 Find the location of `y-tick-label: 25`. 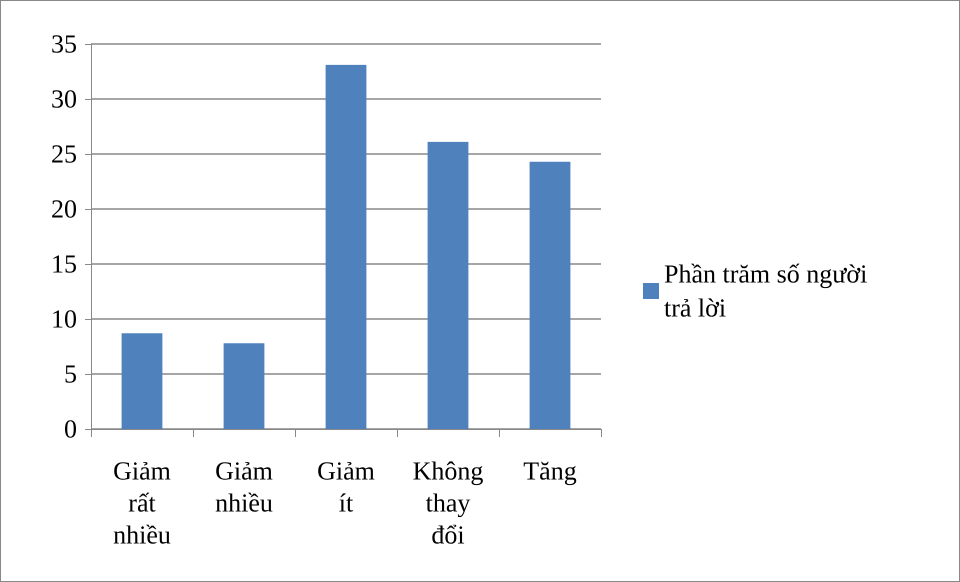

y-tick-label: 25 is located at coordinates (64, 154).